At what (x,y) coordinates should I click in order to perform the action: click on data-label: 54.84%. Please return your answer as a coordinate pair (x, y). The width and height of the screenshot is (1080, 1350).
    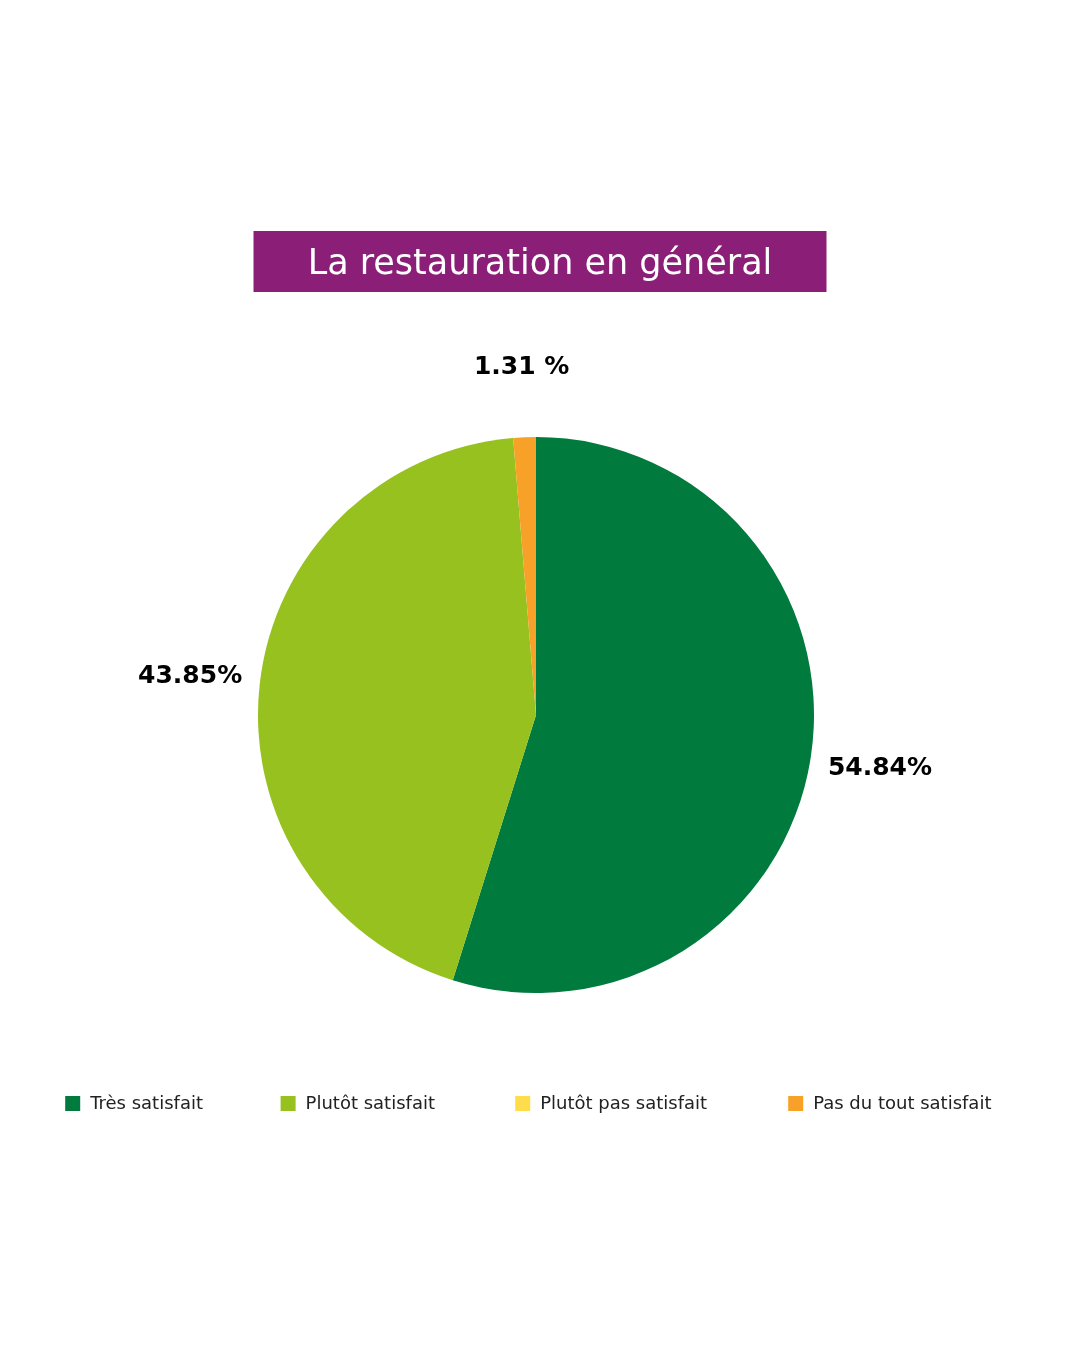
    Looking at the image, I should click on (880, 766).